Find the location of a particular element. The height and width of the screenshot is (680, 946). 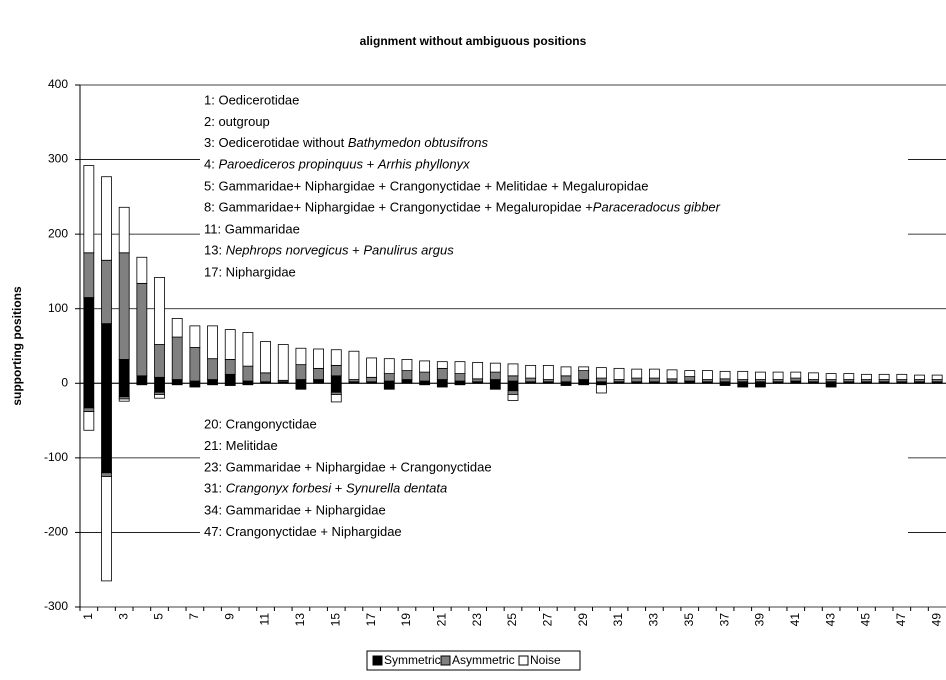

y-tick-label: 100 is located at coordinates (58, 308).